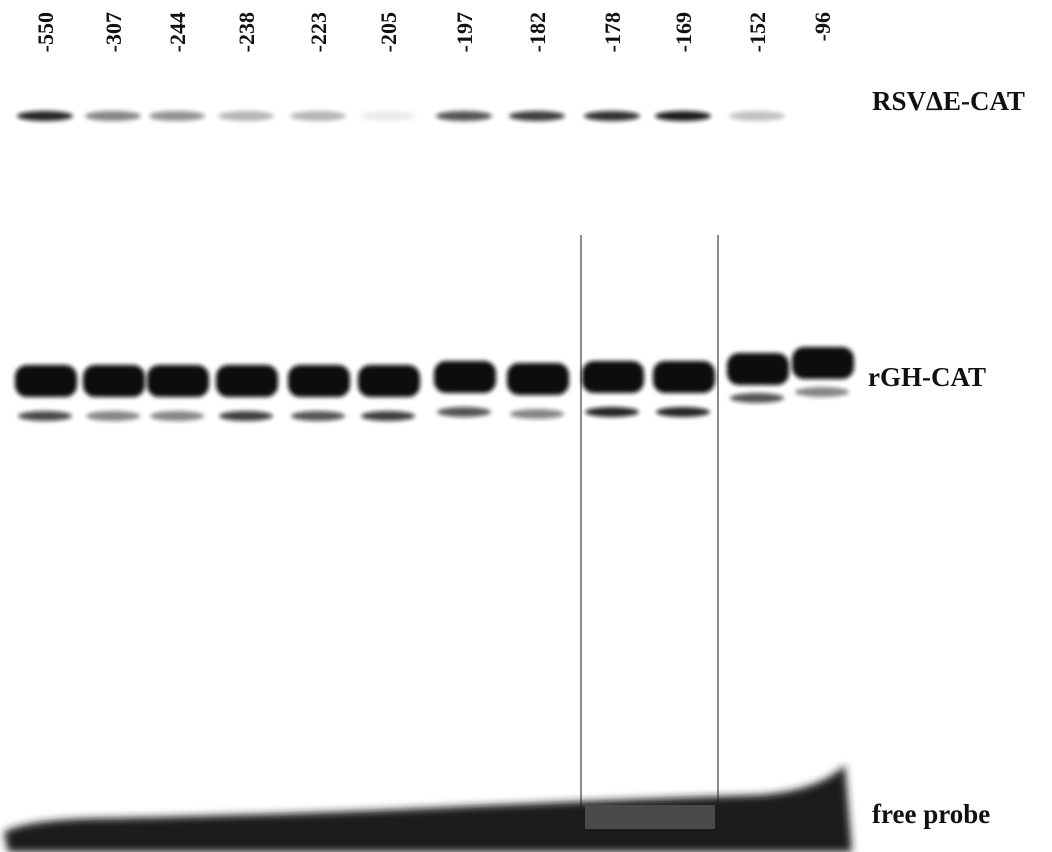 This screenshot has width=1052, height=852. What do you see at coordinates (318, 32) in the screenshot?
I see `lane-label: -223` at bounding box center [318, 32].